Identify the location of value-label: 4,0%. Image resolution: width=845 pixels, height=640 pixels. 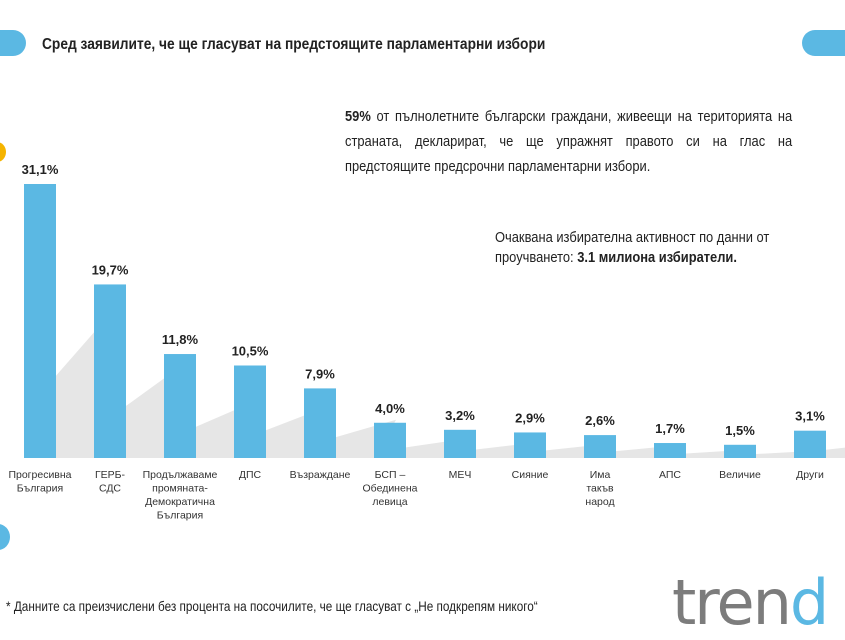
(390, 408).